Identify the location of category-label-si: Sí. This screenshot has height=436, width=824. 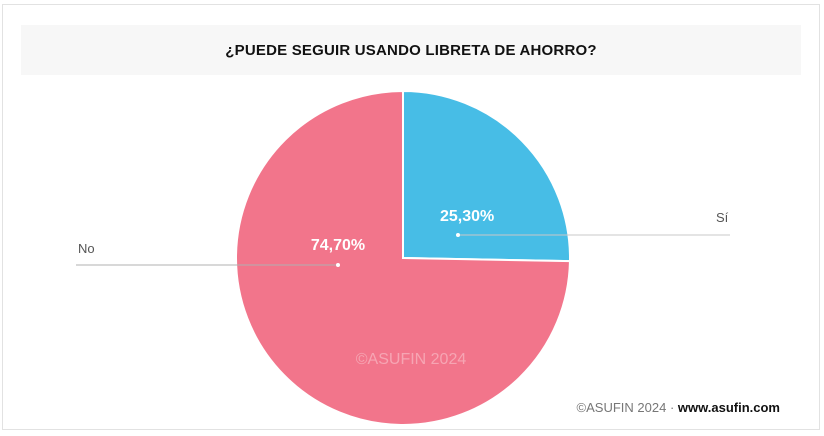
(722, 217).